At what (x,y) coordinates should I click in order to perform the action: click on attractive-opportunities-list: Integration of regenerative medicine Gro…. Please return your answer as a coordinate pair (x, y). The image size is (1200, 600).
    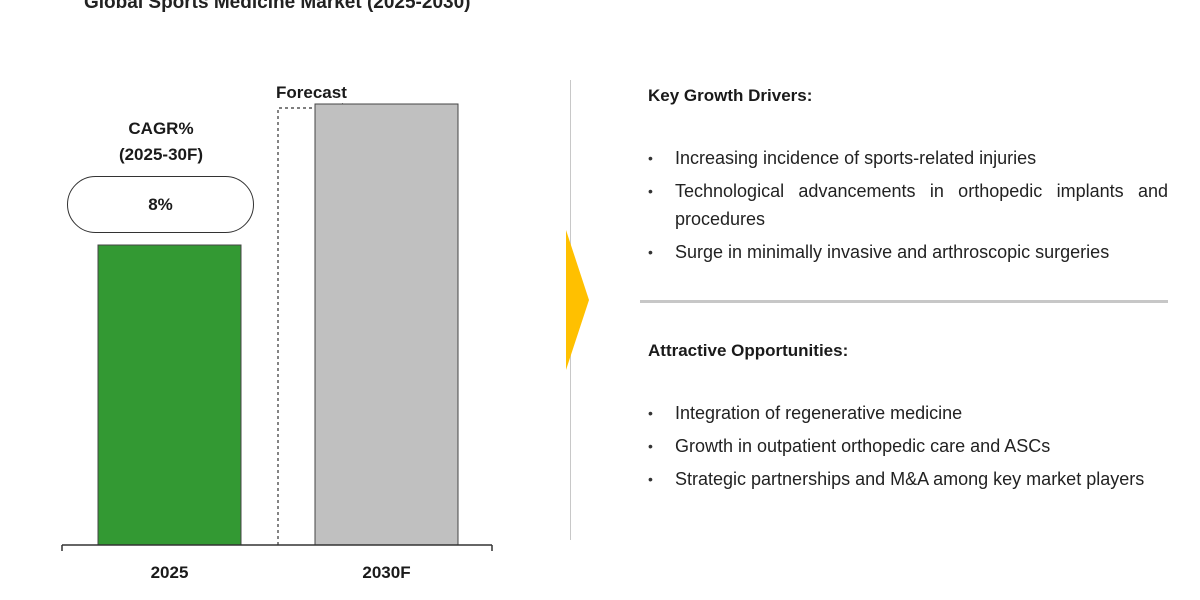
    Looking at the image, I should click on (908, 446).